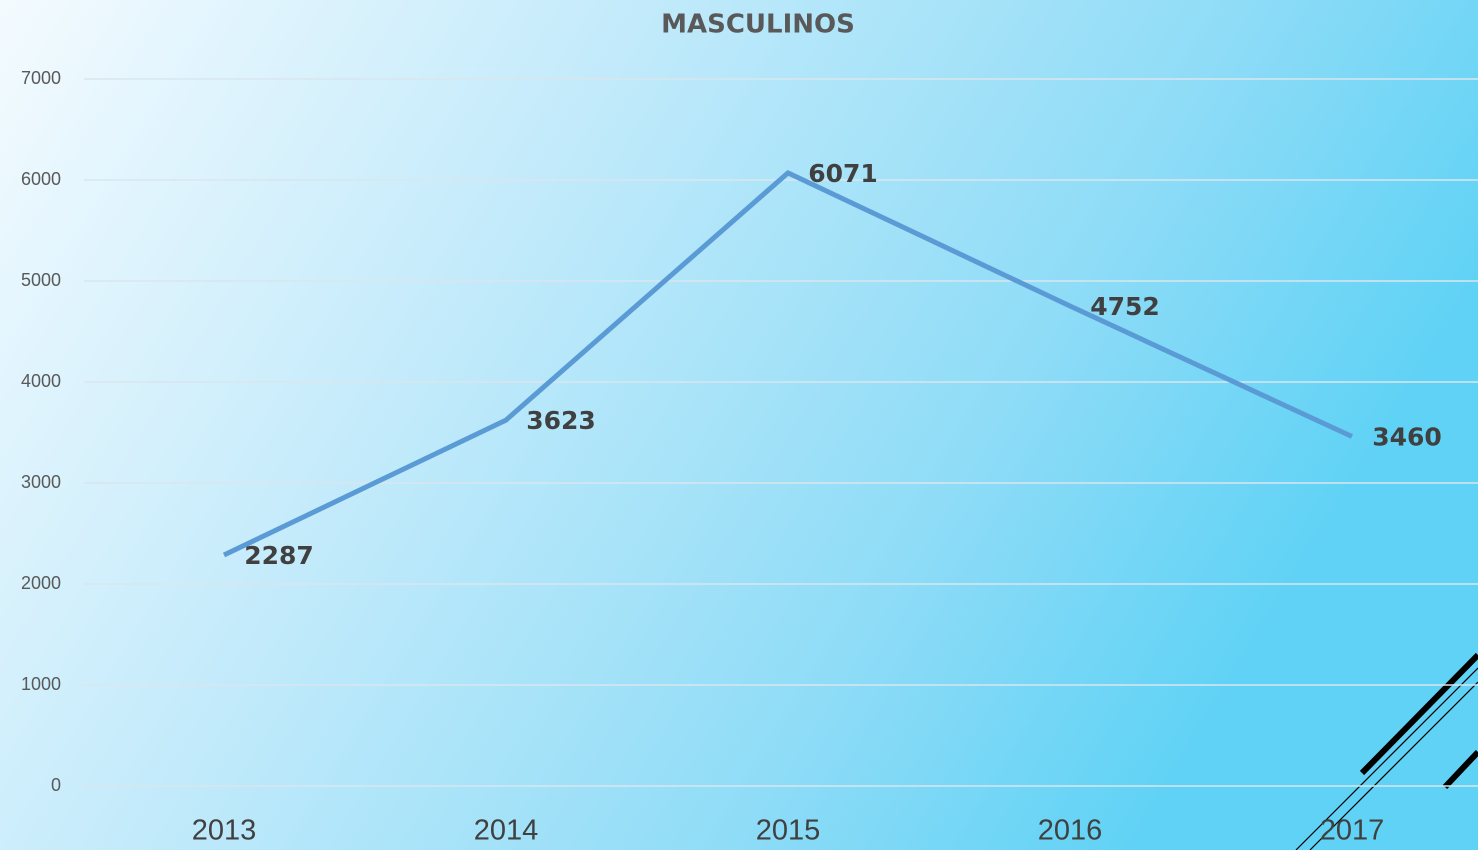 The height and width of the screenshot is (850, 1478). What do you see at coordinates (41, 280) in the screenshot?
I see `y-tick-label: 5000` at bounding box center [41, 280].